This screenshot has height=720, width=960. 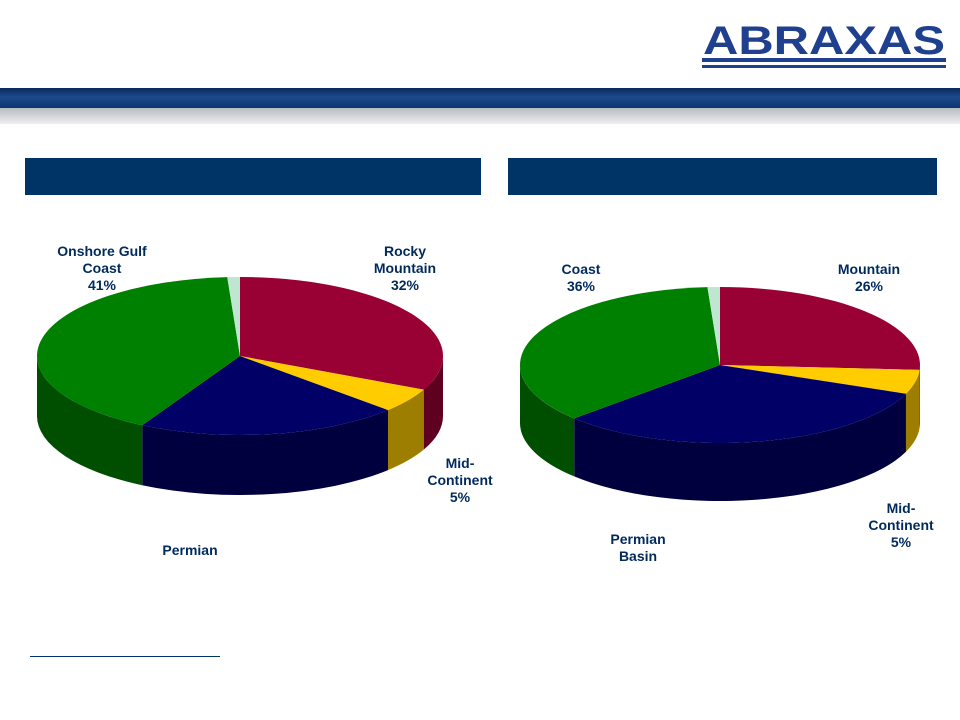 I want to click on pie-right-slice-2-side, so click(x=740, y=447).